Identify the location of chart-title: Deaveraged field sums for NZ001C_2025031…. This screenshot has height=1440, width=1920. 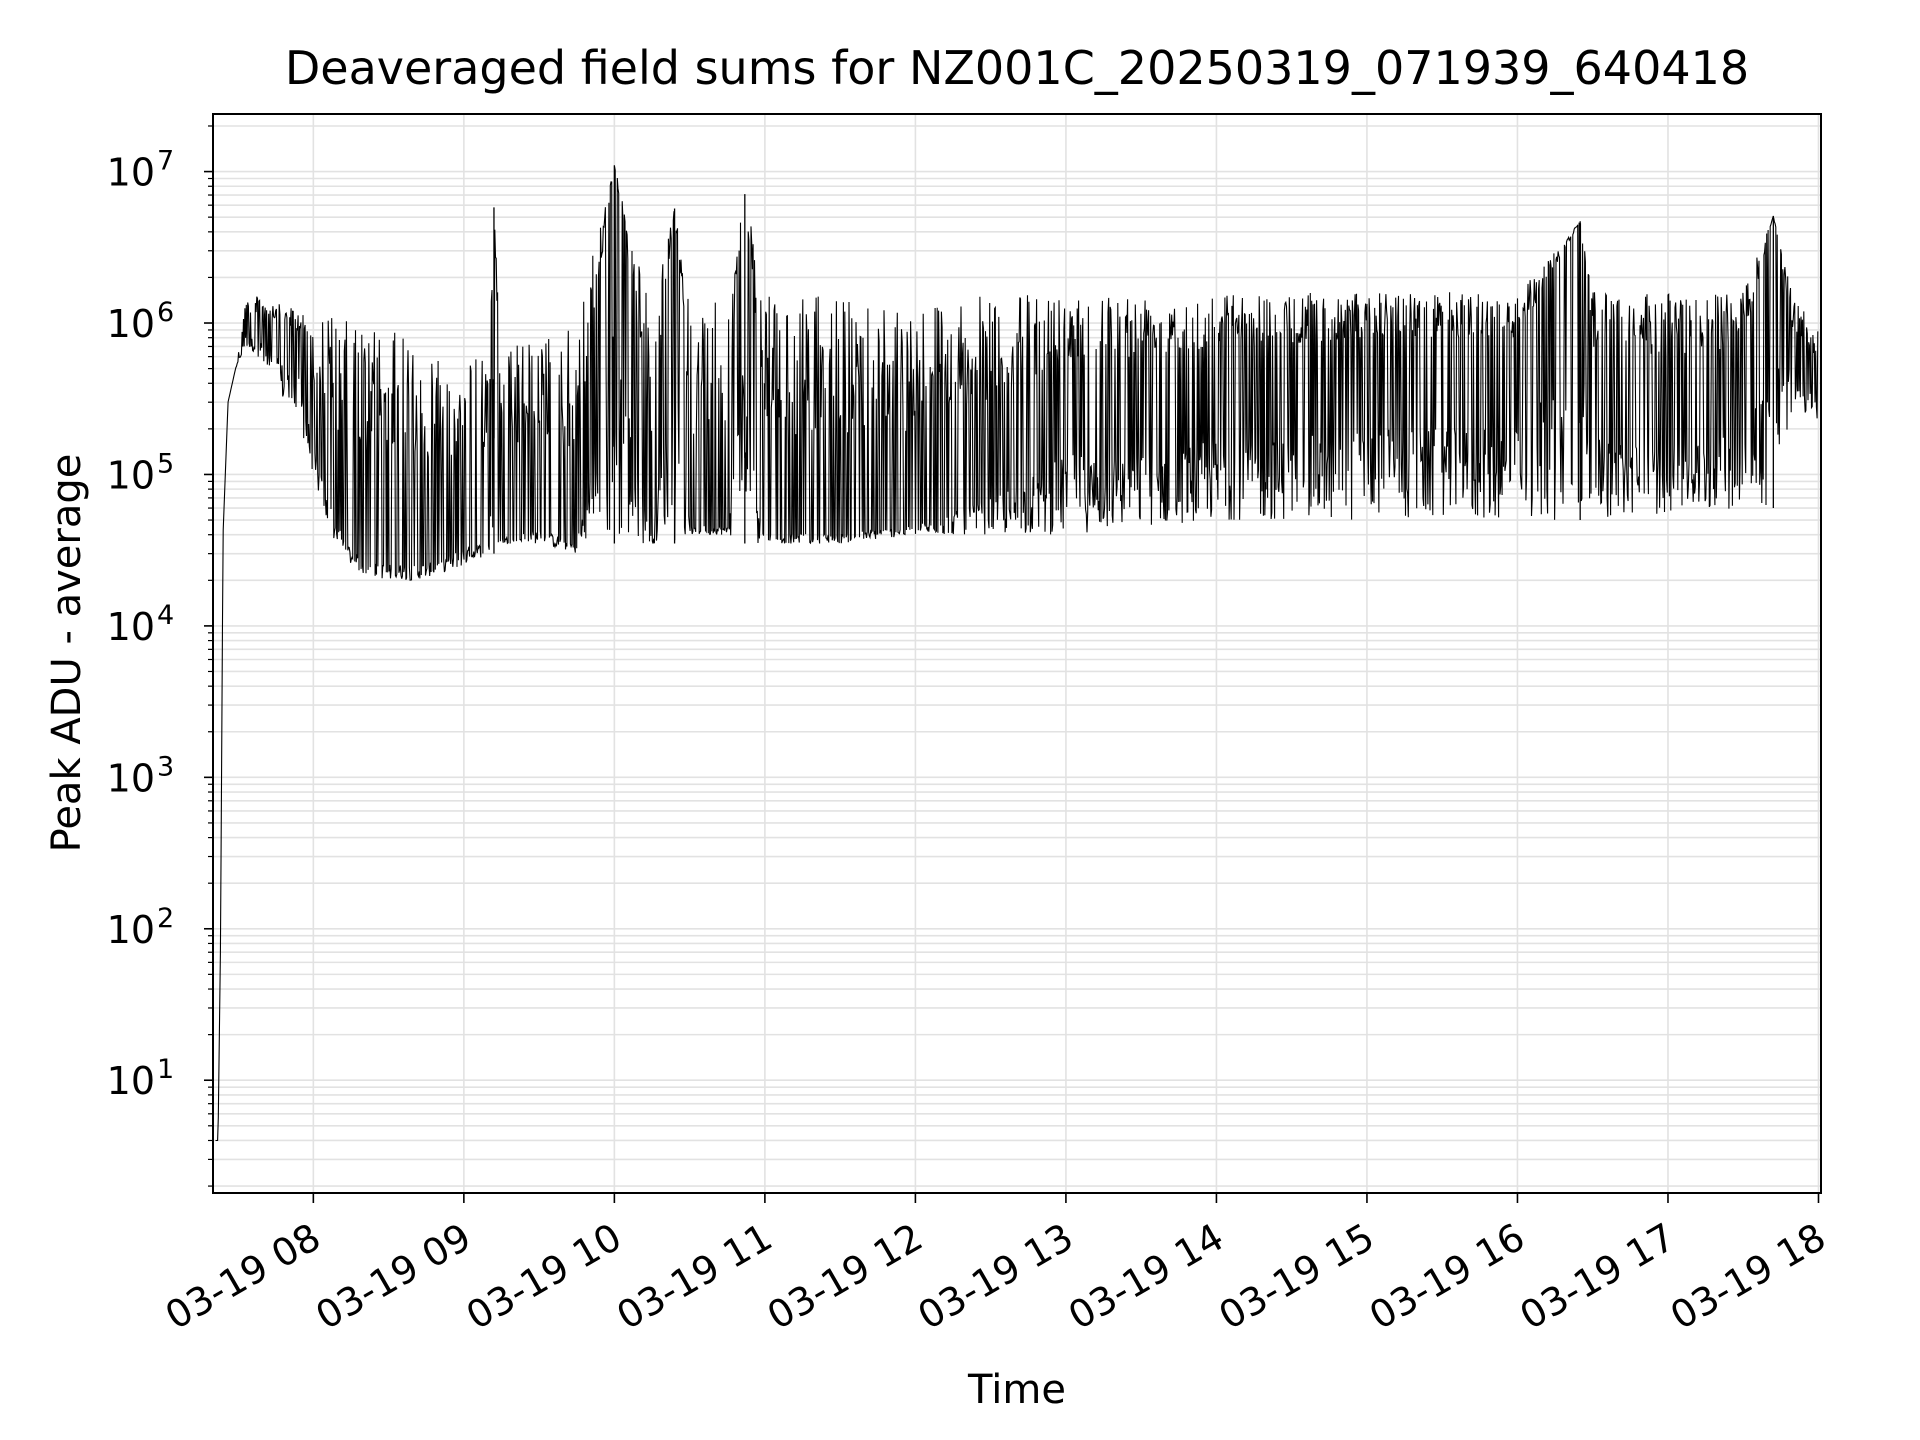
(1017, 68).